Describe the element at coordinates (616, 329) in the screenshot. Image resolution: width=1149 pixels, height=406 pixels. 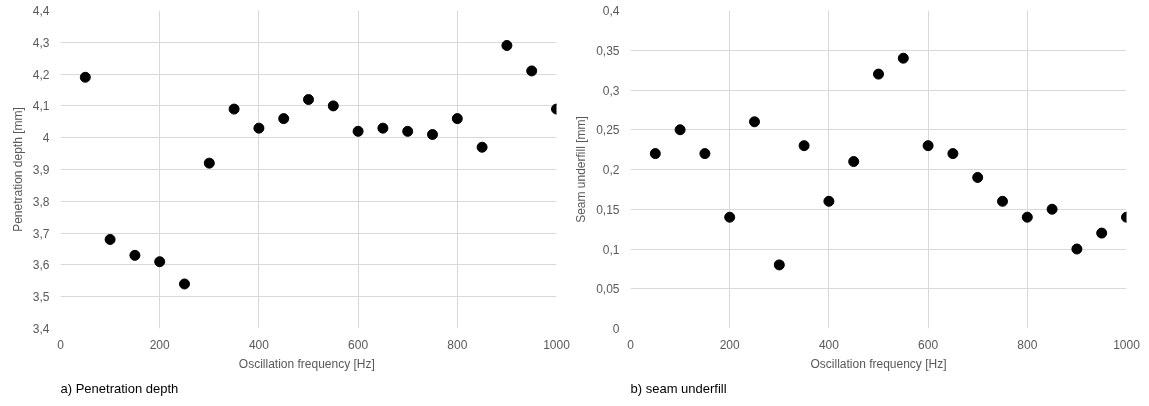
I see `y-tick-label: 0` at that location.